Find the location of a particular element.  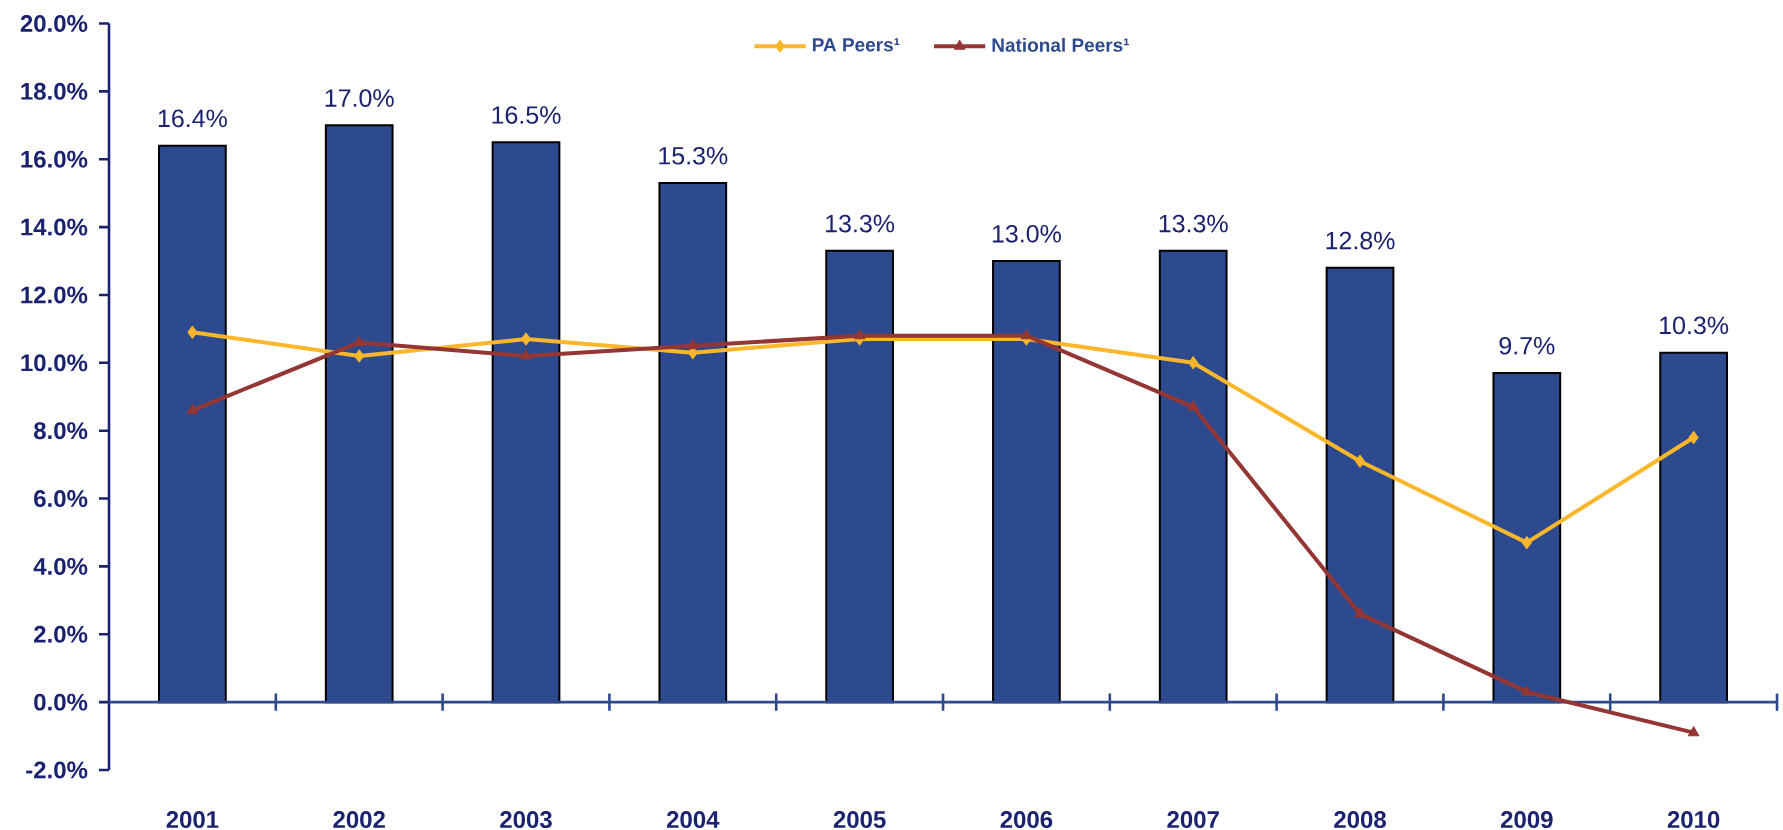

x-tick-label: 2001 is located at coordinates (192, 820).